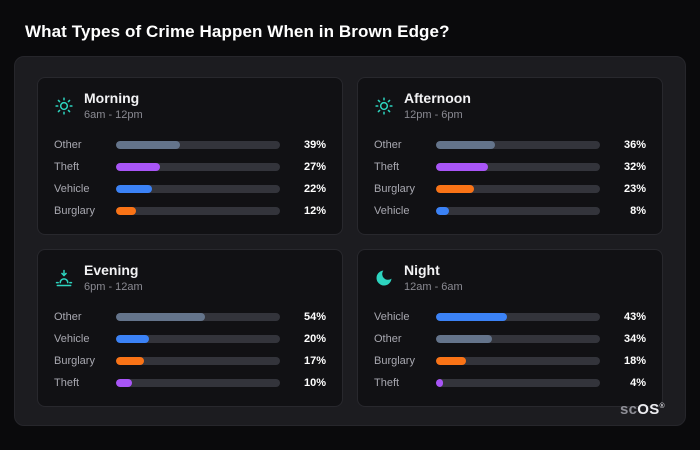 The width and height of the screenshot is (700, 450). I want to click on crime-stat-row: Other 54%, so click(190, 317).